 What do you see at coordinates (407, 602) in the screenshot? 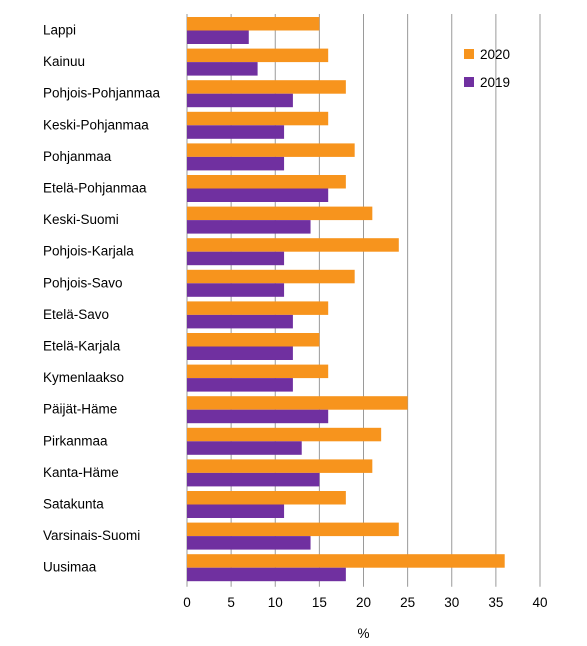
I see `x-tick-label: 25` at bounding box center [407, 602].